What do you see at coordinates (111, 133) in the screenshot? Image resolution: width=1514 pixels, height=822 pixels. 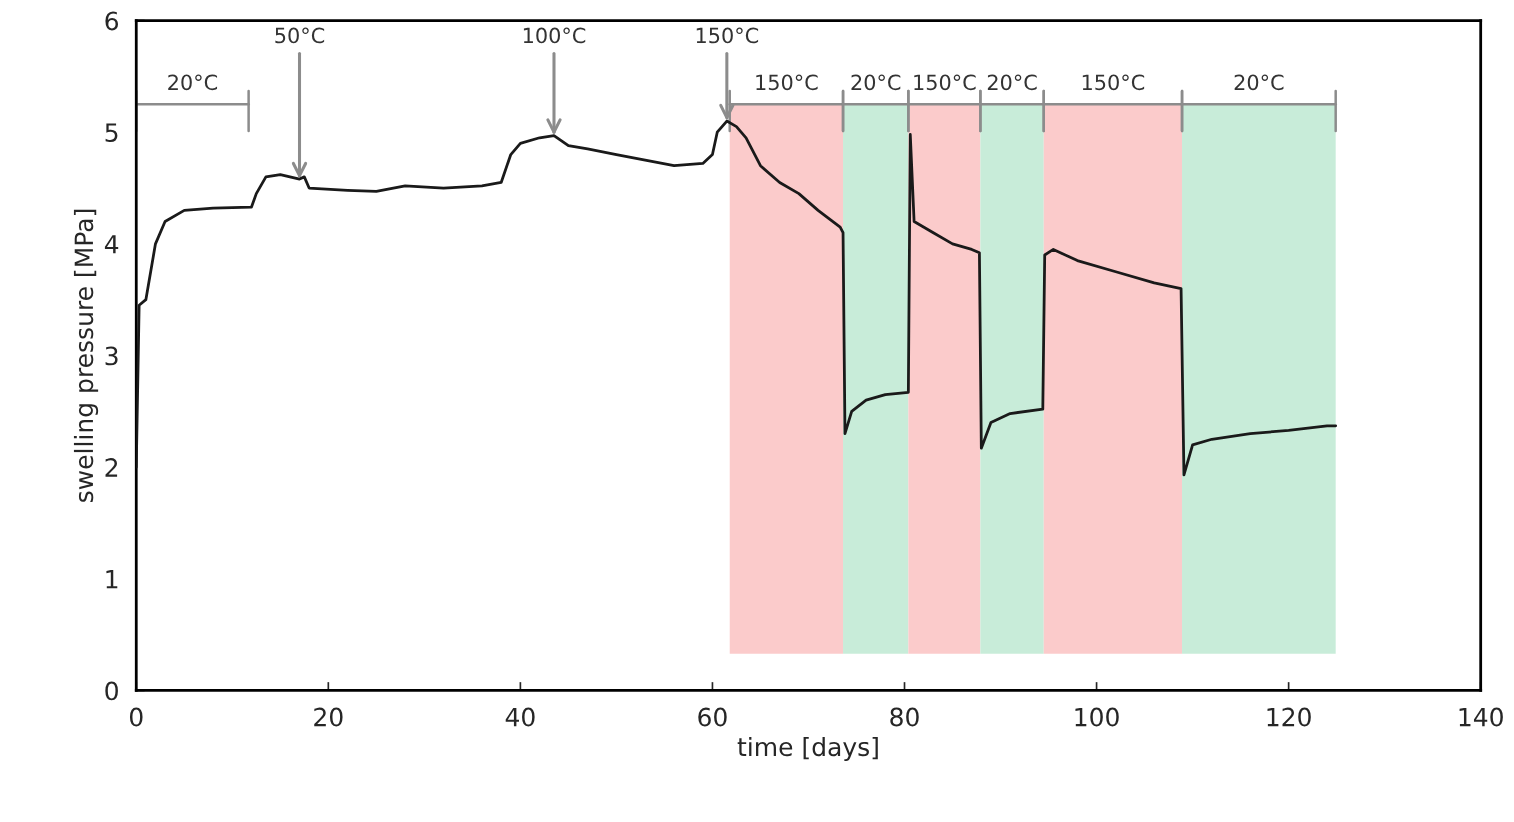 I see `y-tick-label: 5` at bounding box center [111, 133].